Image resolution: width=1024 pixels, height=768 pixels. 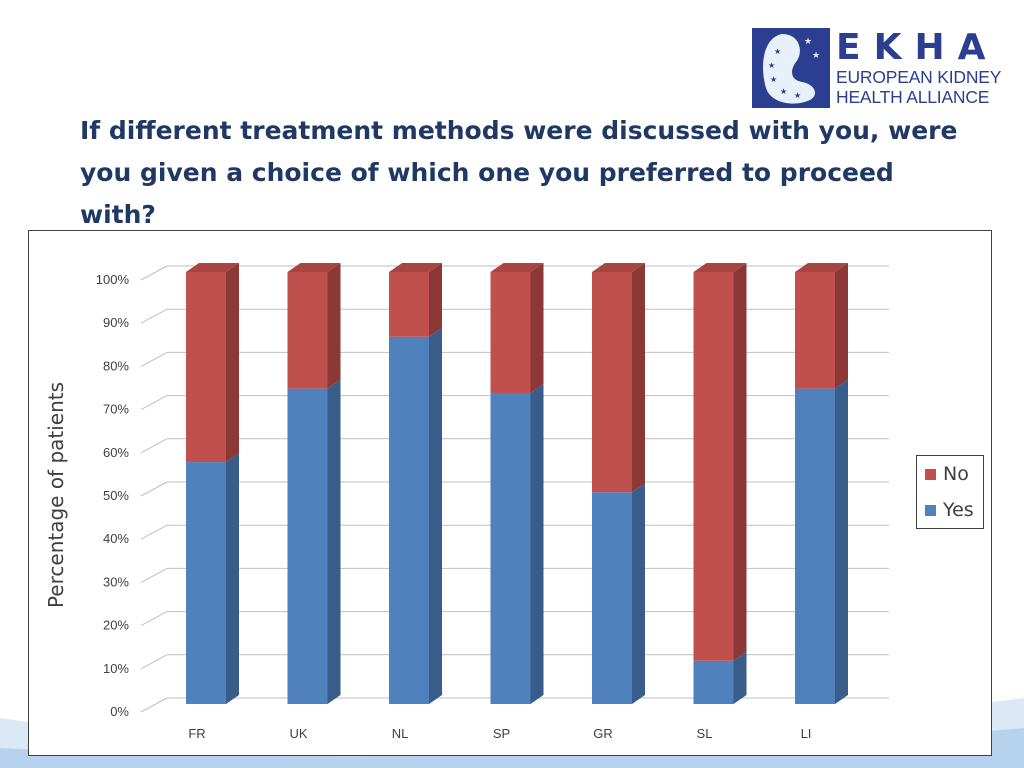 I want to click on bar-yes-LI, so click(x=815, y=546).